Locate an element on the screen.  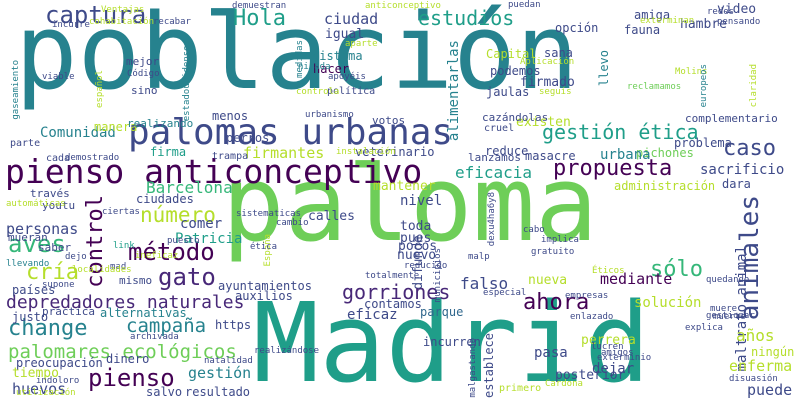
word-gratuito: gratuito is located at coordinates (553, 252).